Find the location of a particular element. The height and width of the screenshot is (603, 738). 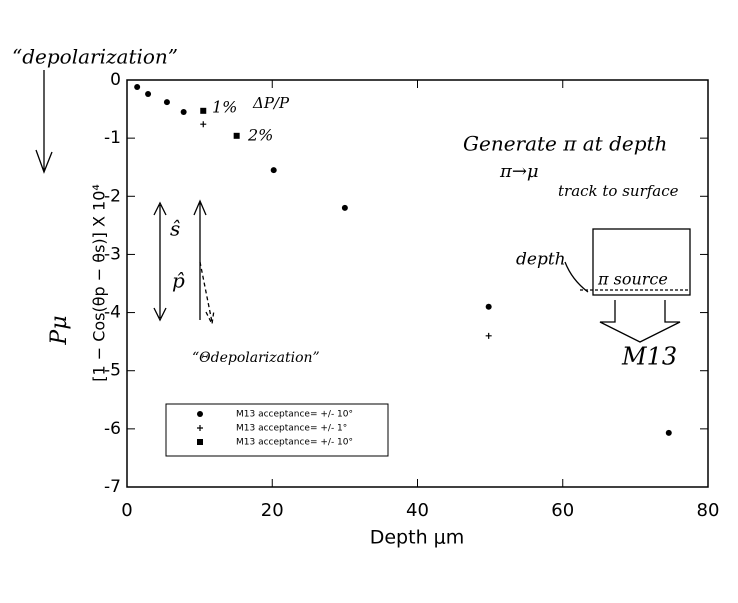

x-tick-label: 0 is located at coordinates (126, 510).